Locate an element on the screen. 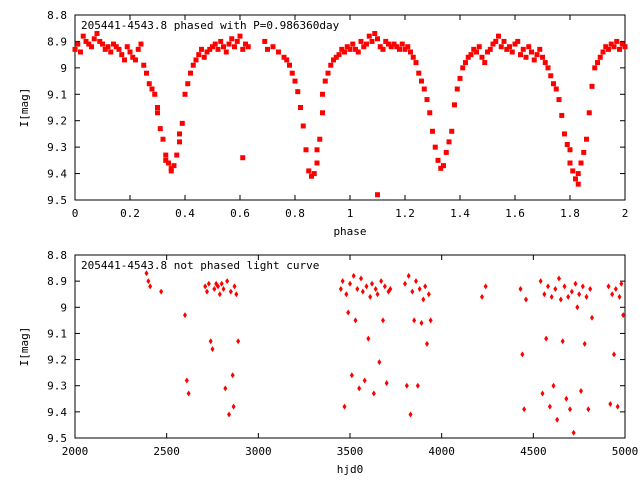 The image size is (640, 480). y-tick-labels: 8.8 8.9 9 9.1 9.2 9.3 9.4 9.5 is located at coordinates (57, 108).